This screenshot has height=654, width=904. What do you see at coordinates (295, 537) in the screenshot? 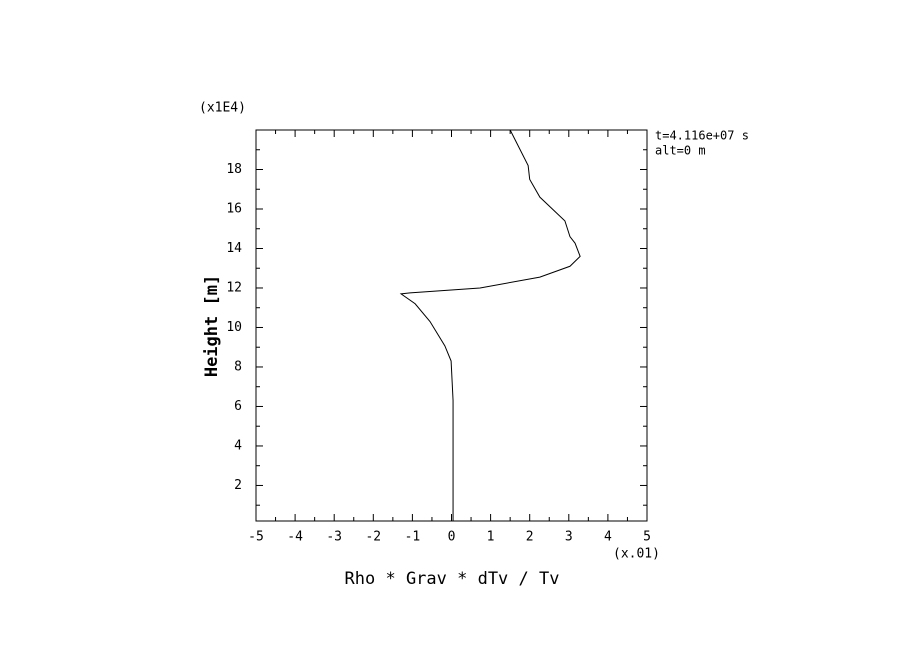
I see `x-tick-label: -4` at bounding box center [295, 537].